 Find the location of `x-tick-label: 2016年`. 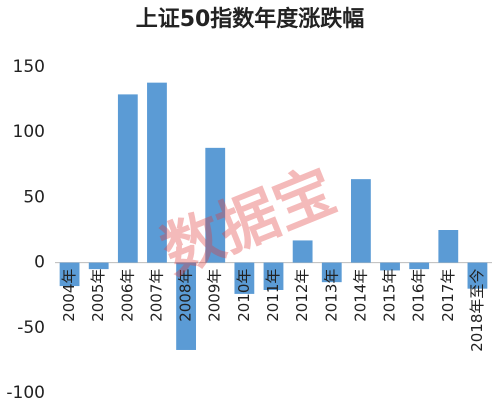

x-tick-label: 2016年 is located at coordinates (419, 295).